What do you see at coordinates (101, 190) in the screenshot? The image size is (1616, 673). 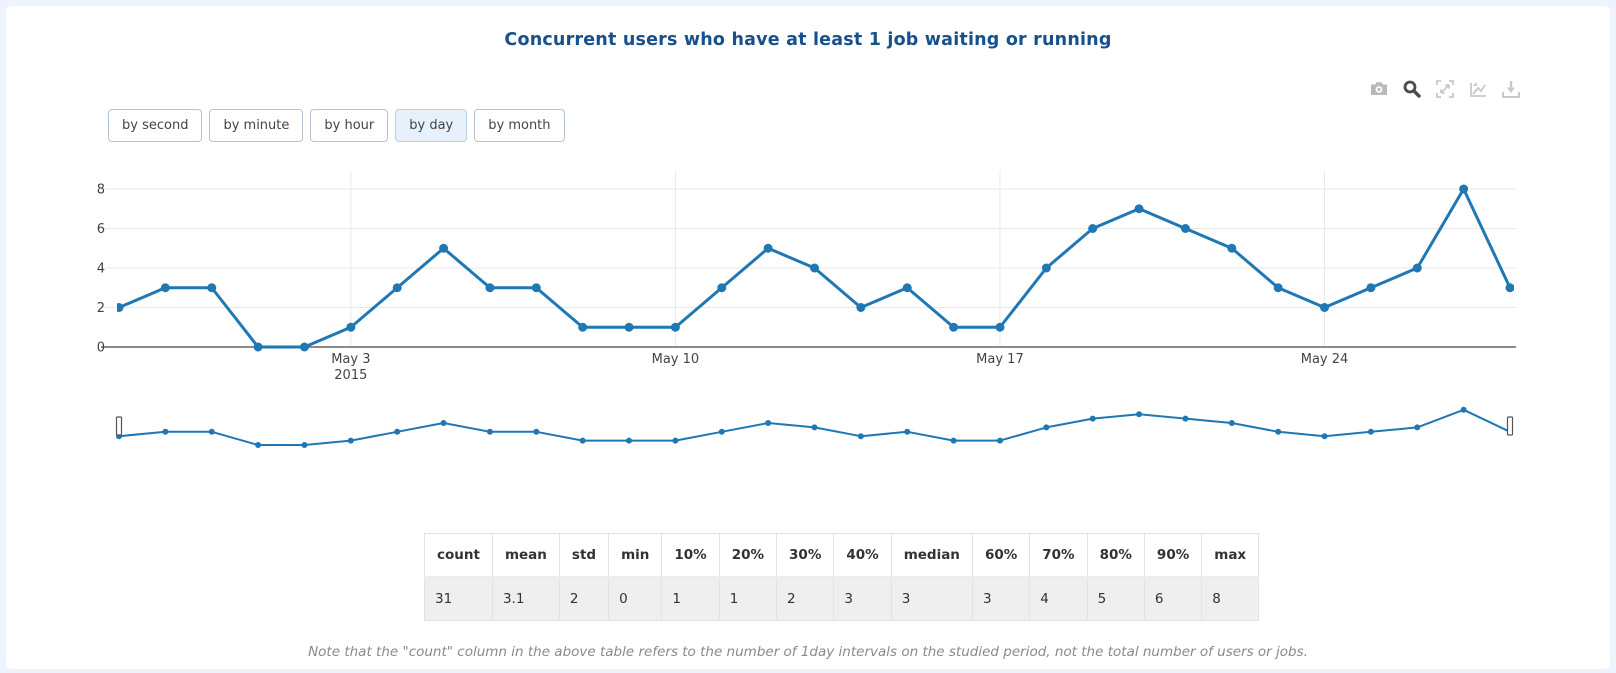 I see `y-tick-label: 8` at bounding box center [101, 190].